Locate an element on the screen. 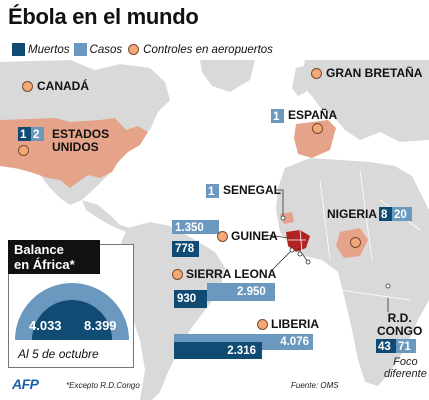 The width and height of the screenshot is (429, 400). uk-name: GRAN BRETAÑA is located at coordinates (374, 73).